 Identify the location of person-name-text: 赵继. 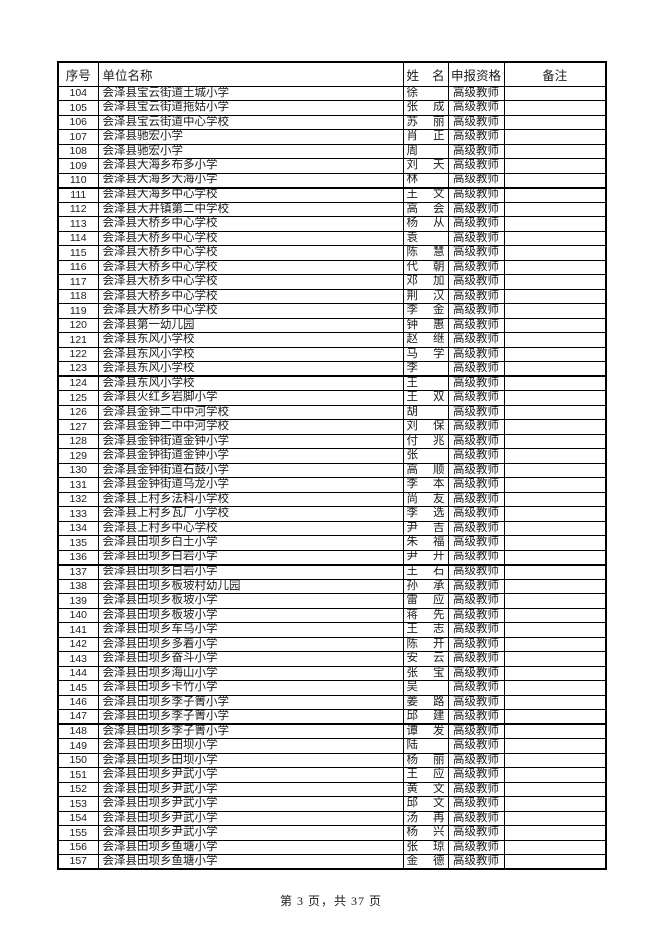
(425, 339).